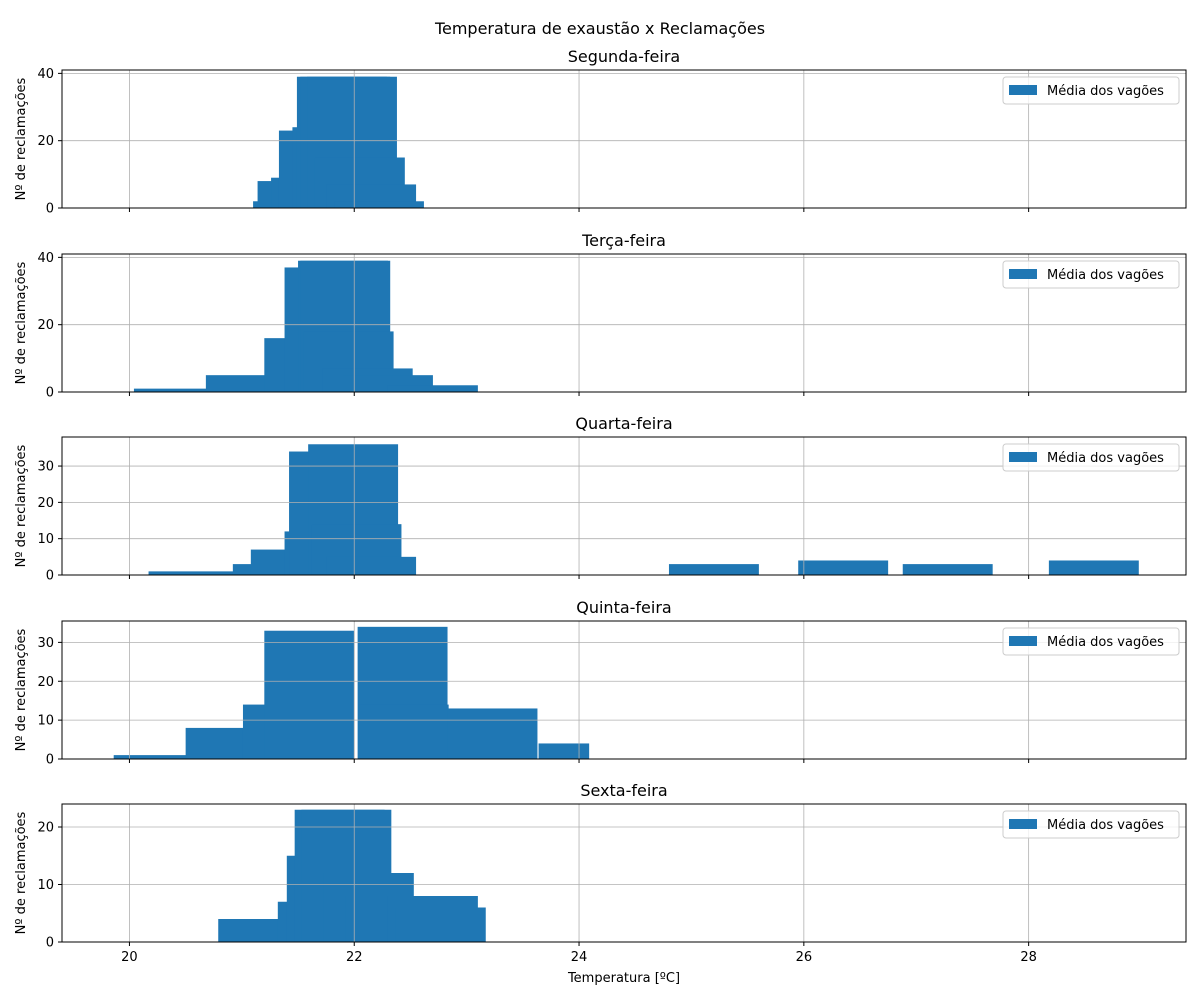  Describe the element at coordinates (354, 957) in the screenshot. I see `x-tick-label: 22` at that location.